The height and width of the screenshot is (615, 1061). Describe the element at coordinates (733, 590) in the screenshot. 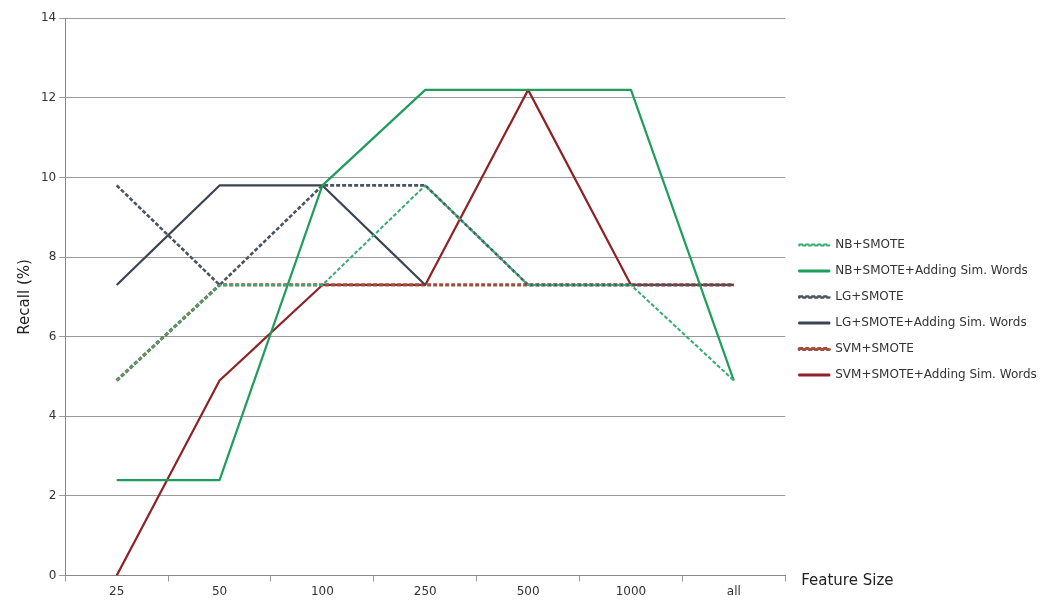

I see `x-tick-label: all` at that location.